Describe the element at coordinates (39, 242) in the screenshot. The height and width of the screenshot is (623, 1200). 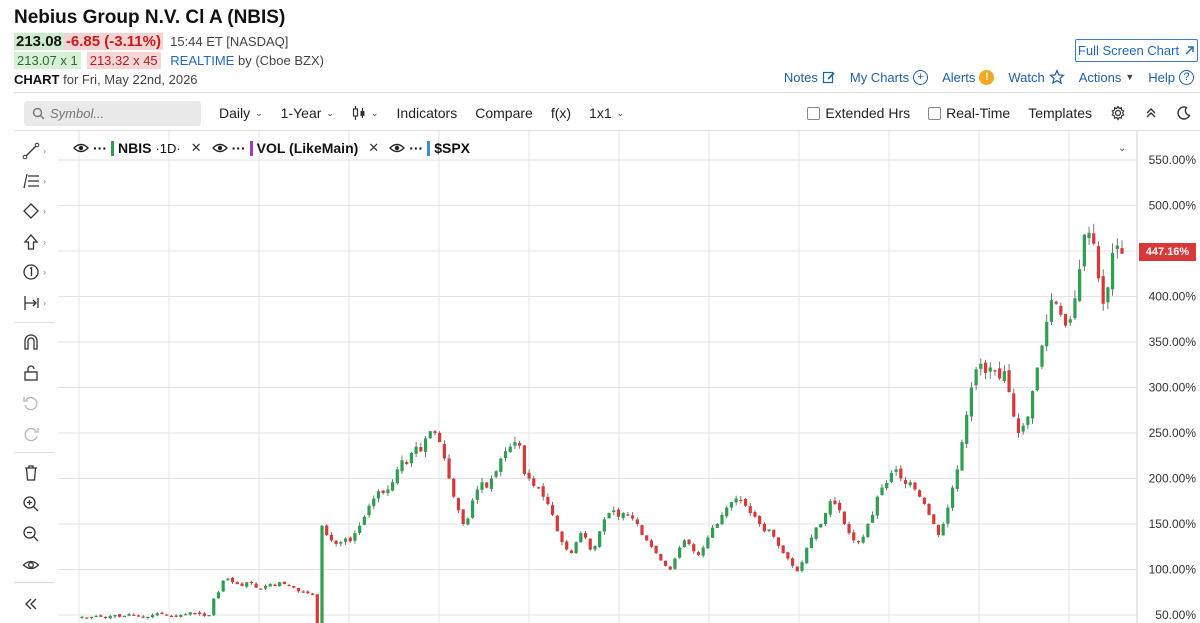
I see `arrow-tool: ›` at that location.